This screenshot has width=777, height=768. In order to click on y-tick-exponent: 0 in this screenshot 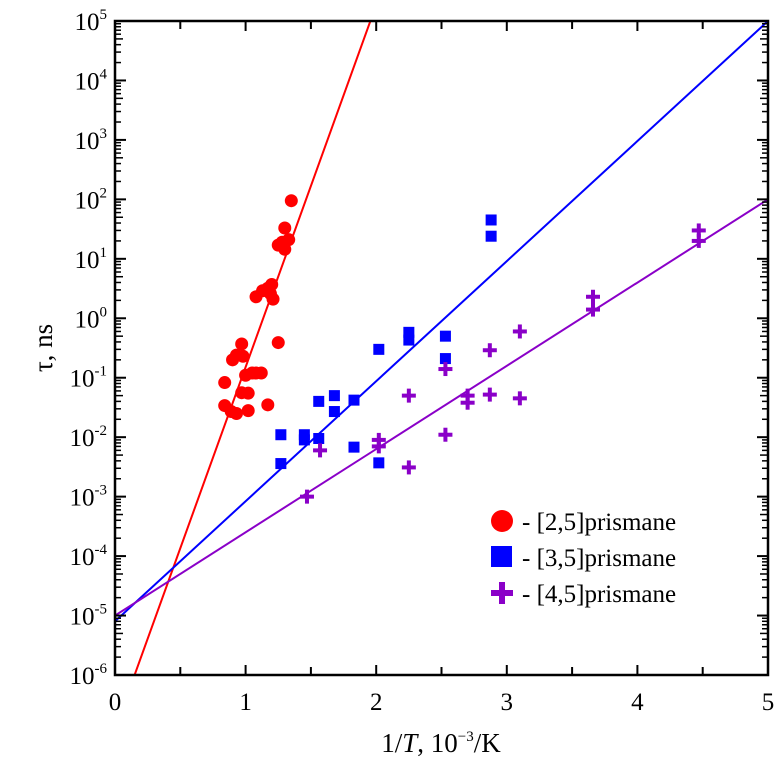, I will do `click(104, 312)`.